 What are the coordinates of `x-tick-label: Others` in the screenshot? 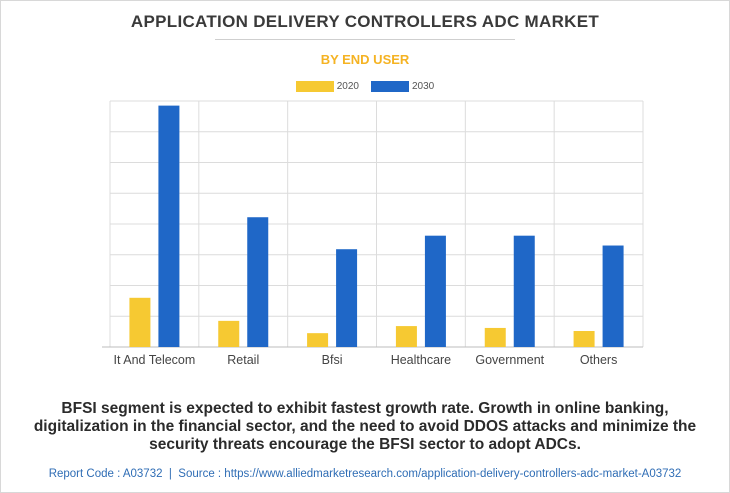 It's located at (599, 360).